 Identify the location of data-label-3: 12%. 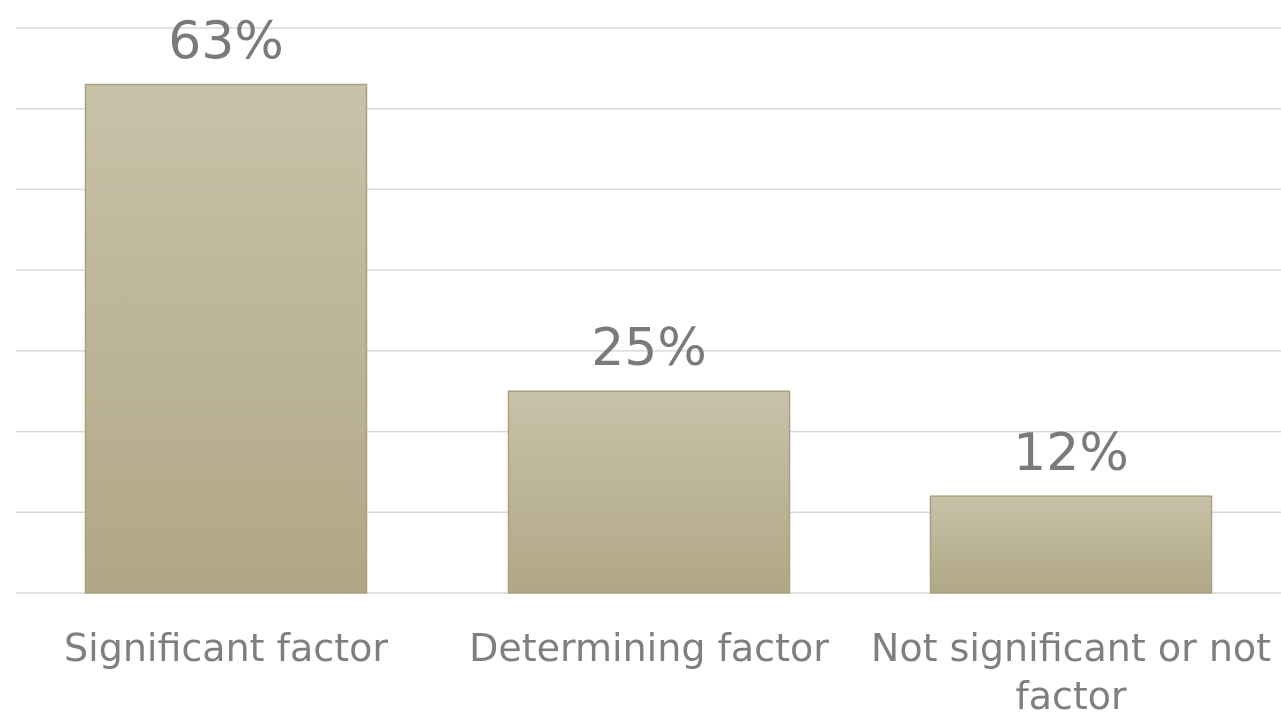
(1071, 453).